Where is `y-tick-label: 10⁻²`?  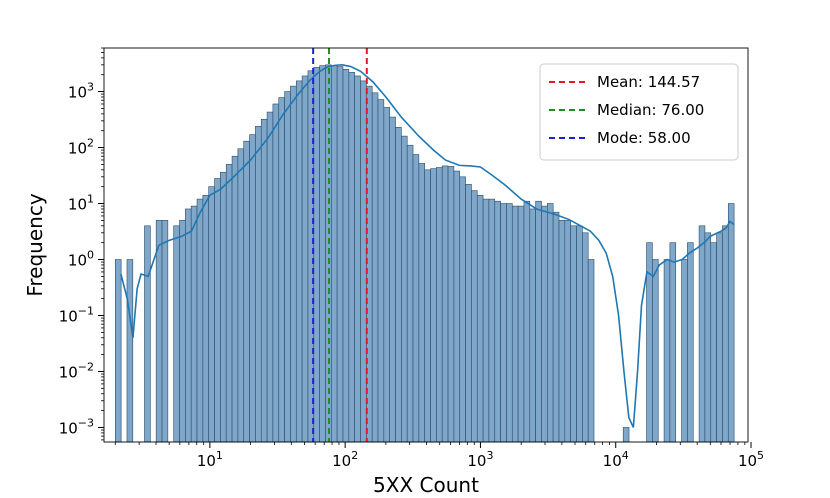
y-tick-label: 10⁻² is located at coordinates (76, 370).